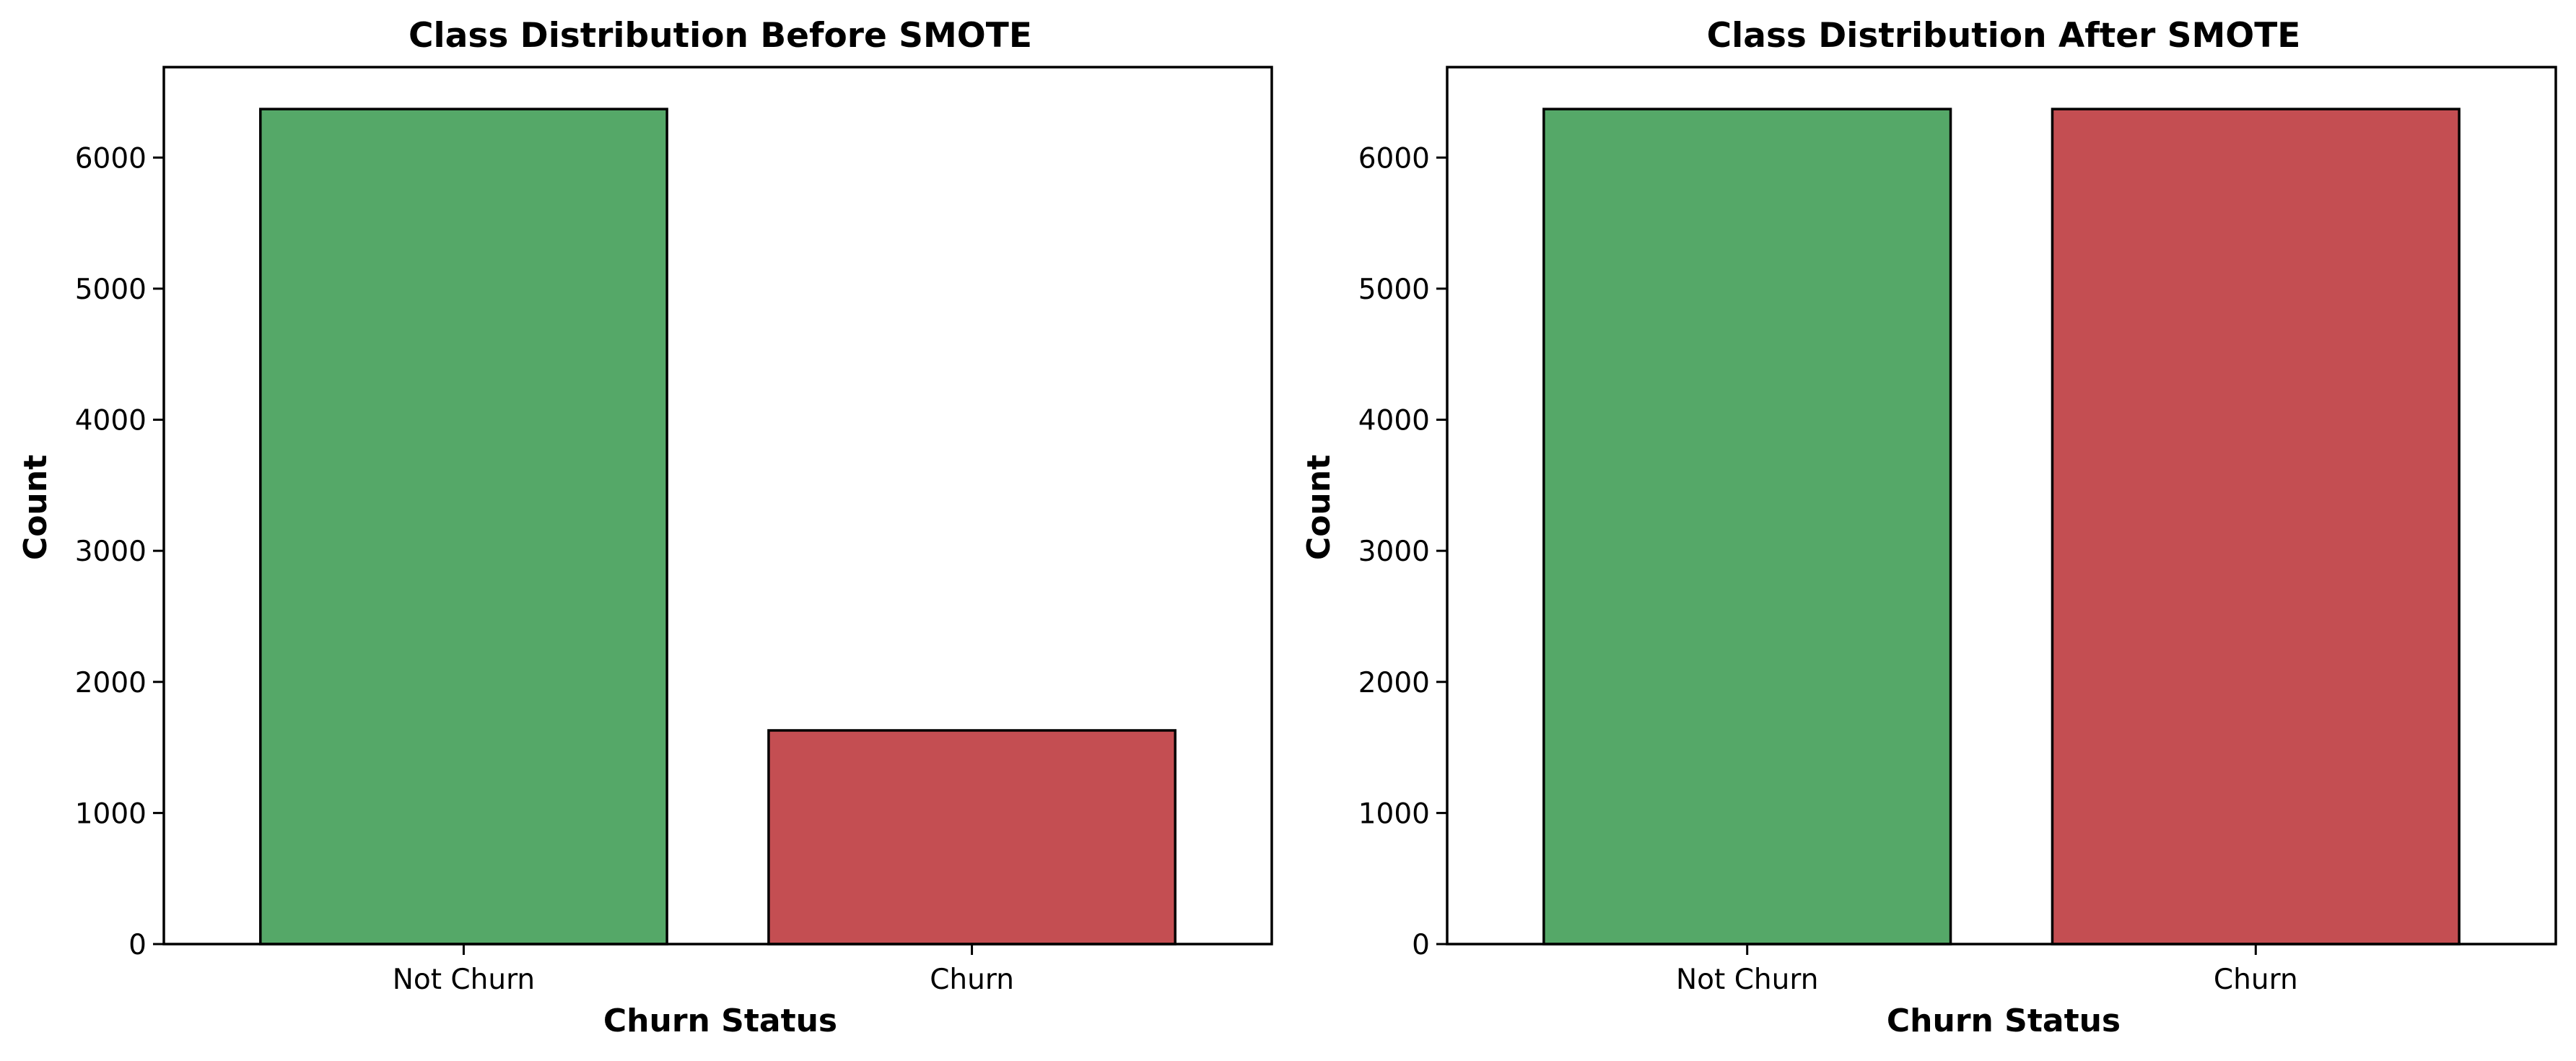 The width and height of the screenshot is (2576, 1061). What do you see at coordinates (2004, 36) in the screenshot?
I see `chart-title: Class Distribution After SMOTE` at bounding box center [2004, 36].